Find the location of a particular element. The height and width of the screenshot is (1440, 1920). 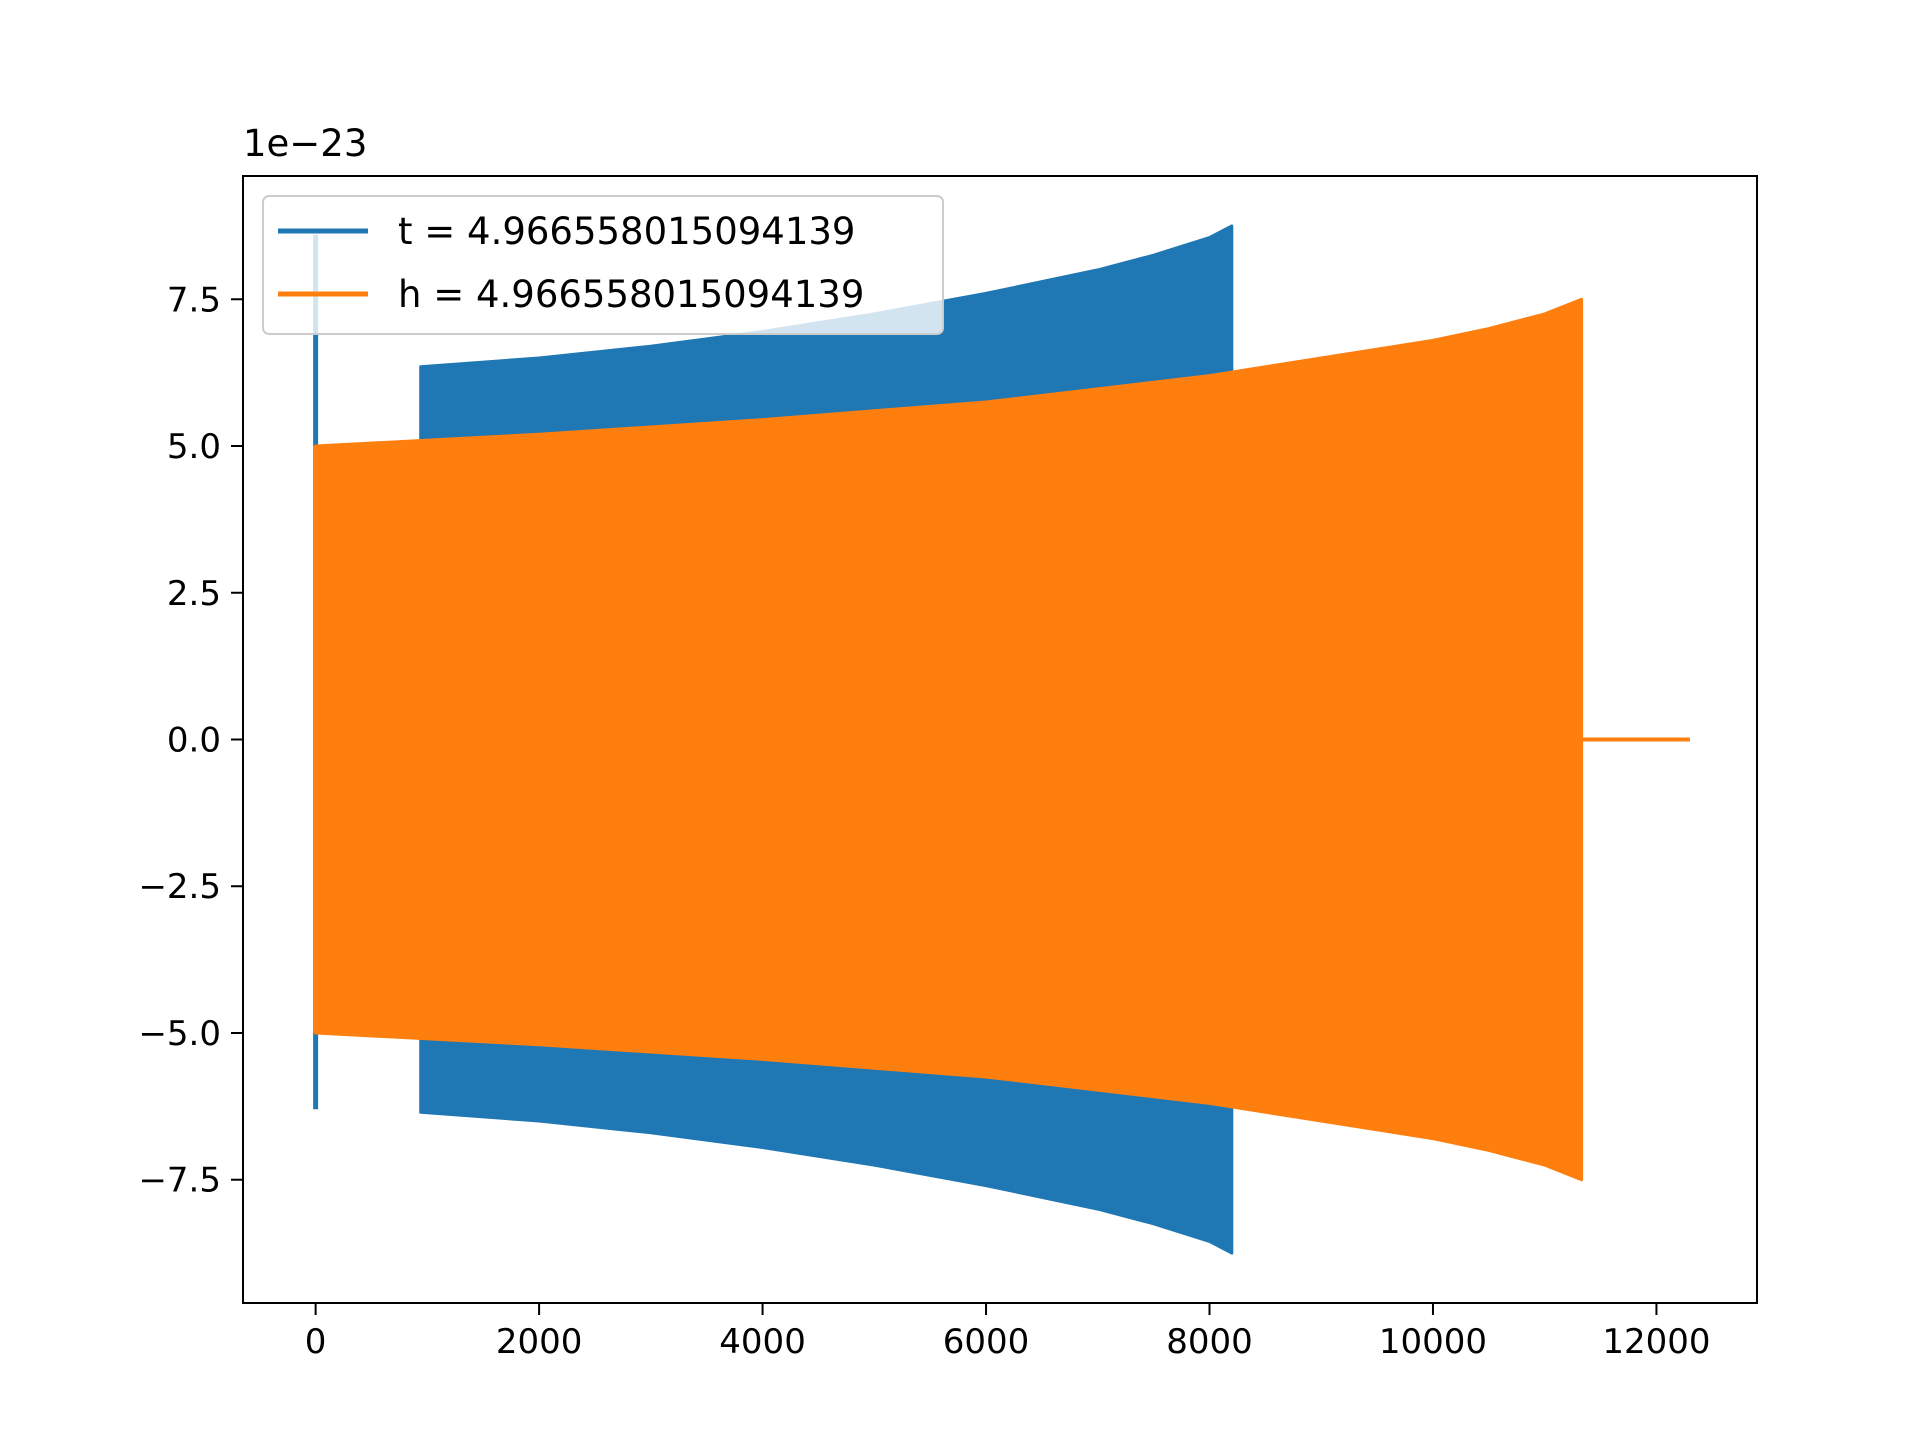

x-tick-label: 12000 is located at coordinates (1656, 1342).